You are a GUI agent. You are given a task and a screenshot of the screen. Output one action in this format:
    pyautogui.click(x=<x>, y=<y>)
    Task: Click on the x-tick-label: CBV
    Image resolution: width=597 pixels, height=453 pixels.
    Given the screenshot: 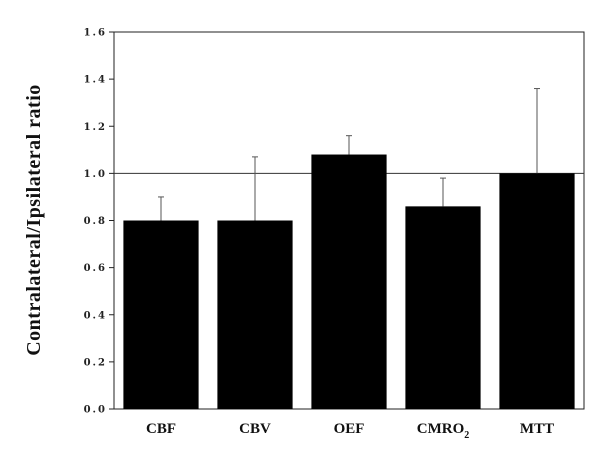 What is the action you would take?
    pyautogui.click(x=255, y=429)
    